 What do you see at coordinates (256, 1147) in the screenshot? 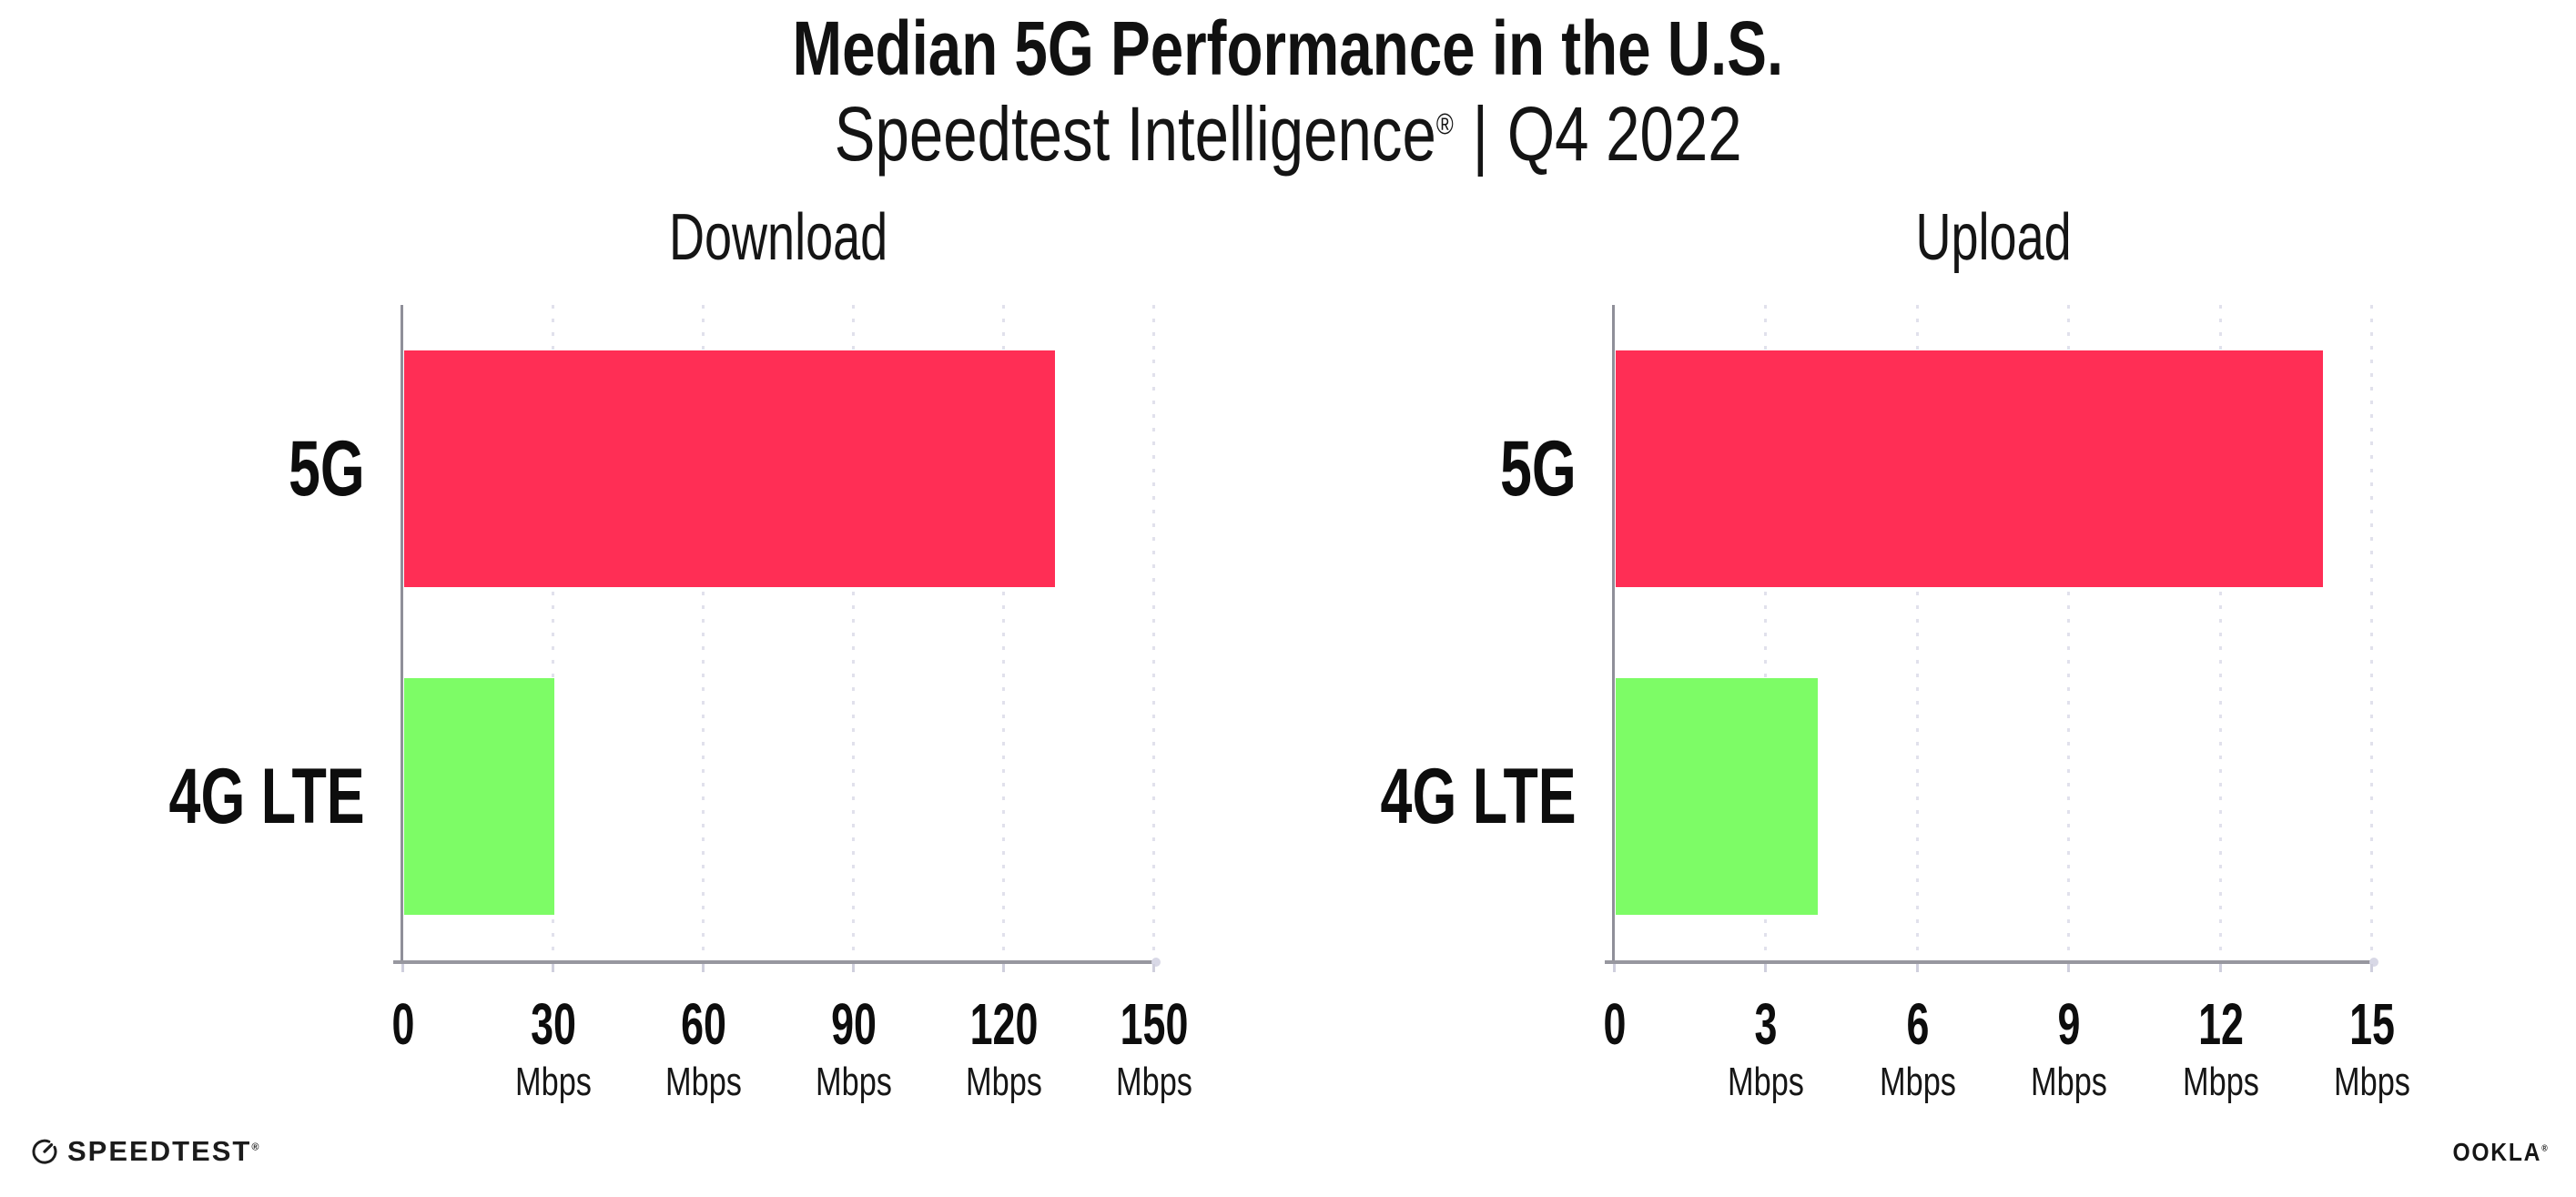
I see `speedtest-registered-icon: ®` at bounding box center [256, 1147].